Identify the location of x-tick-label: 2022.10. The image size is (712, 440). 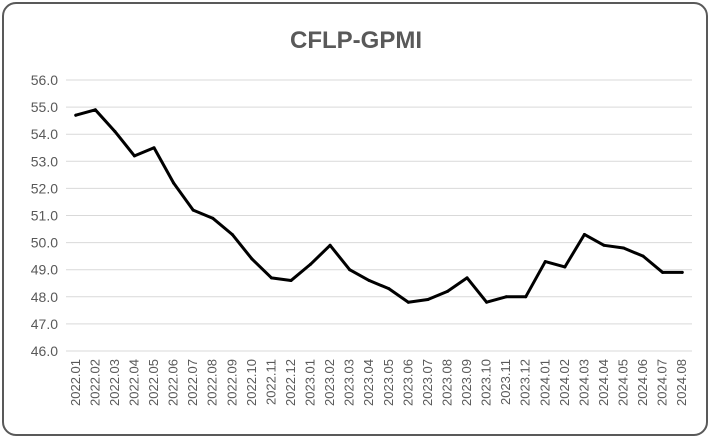
(251, 382).